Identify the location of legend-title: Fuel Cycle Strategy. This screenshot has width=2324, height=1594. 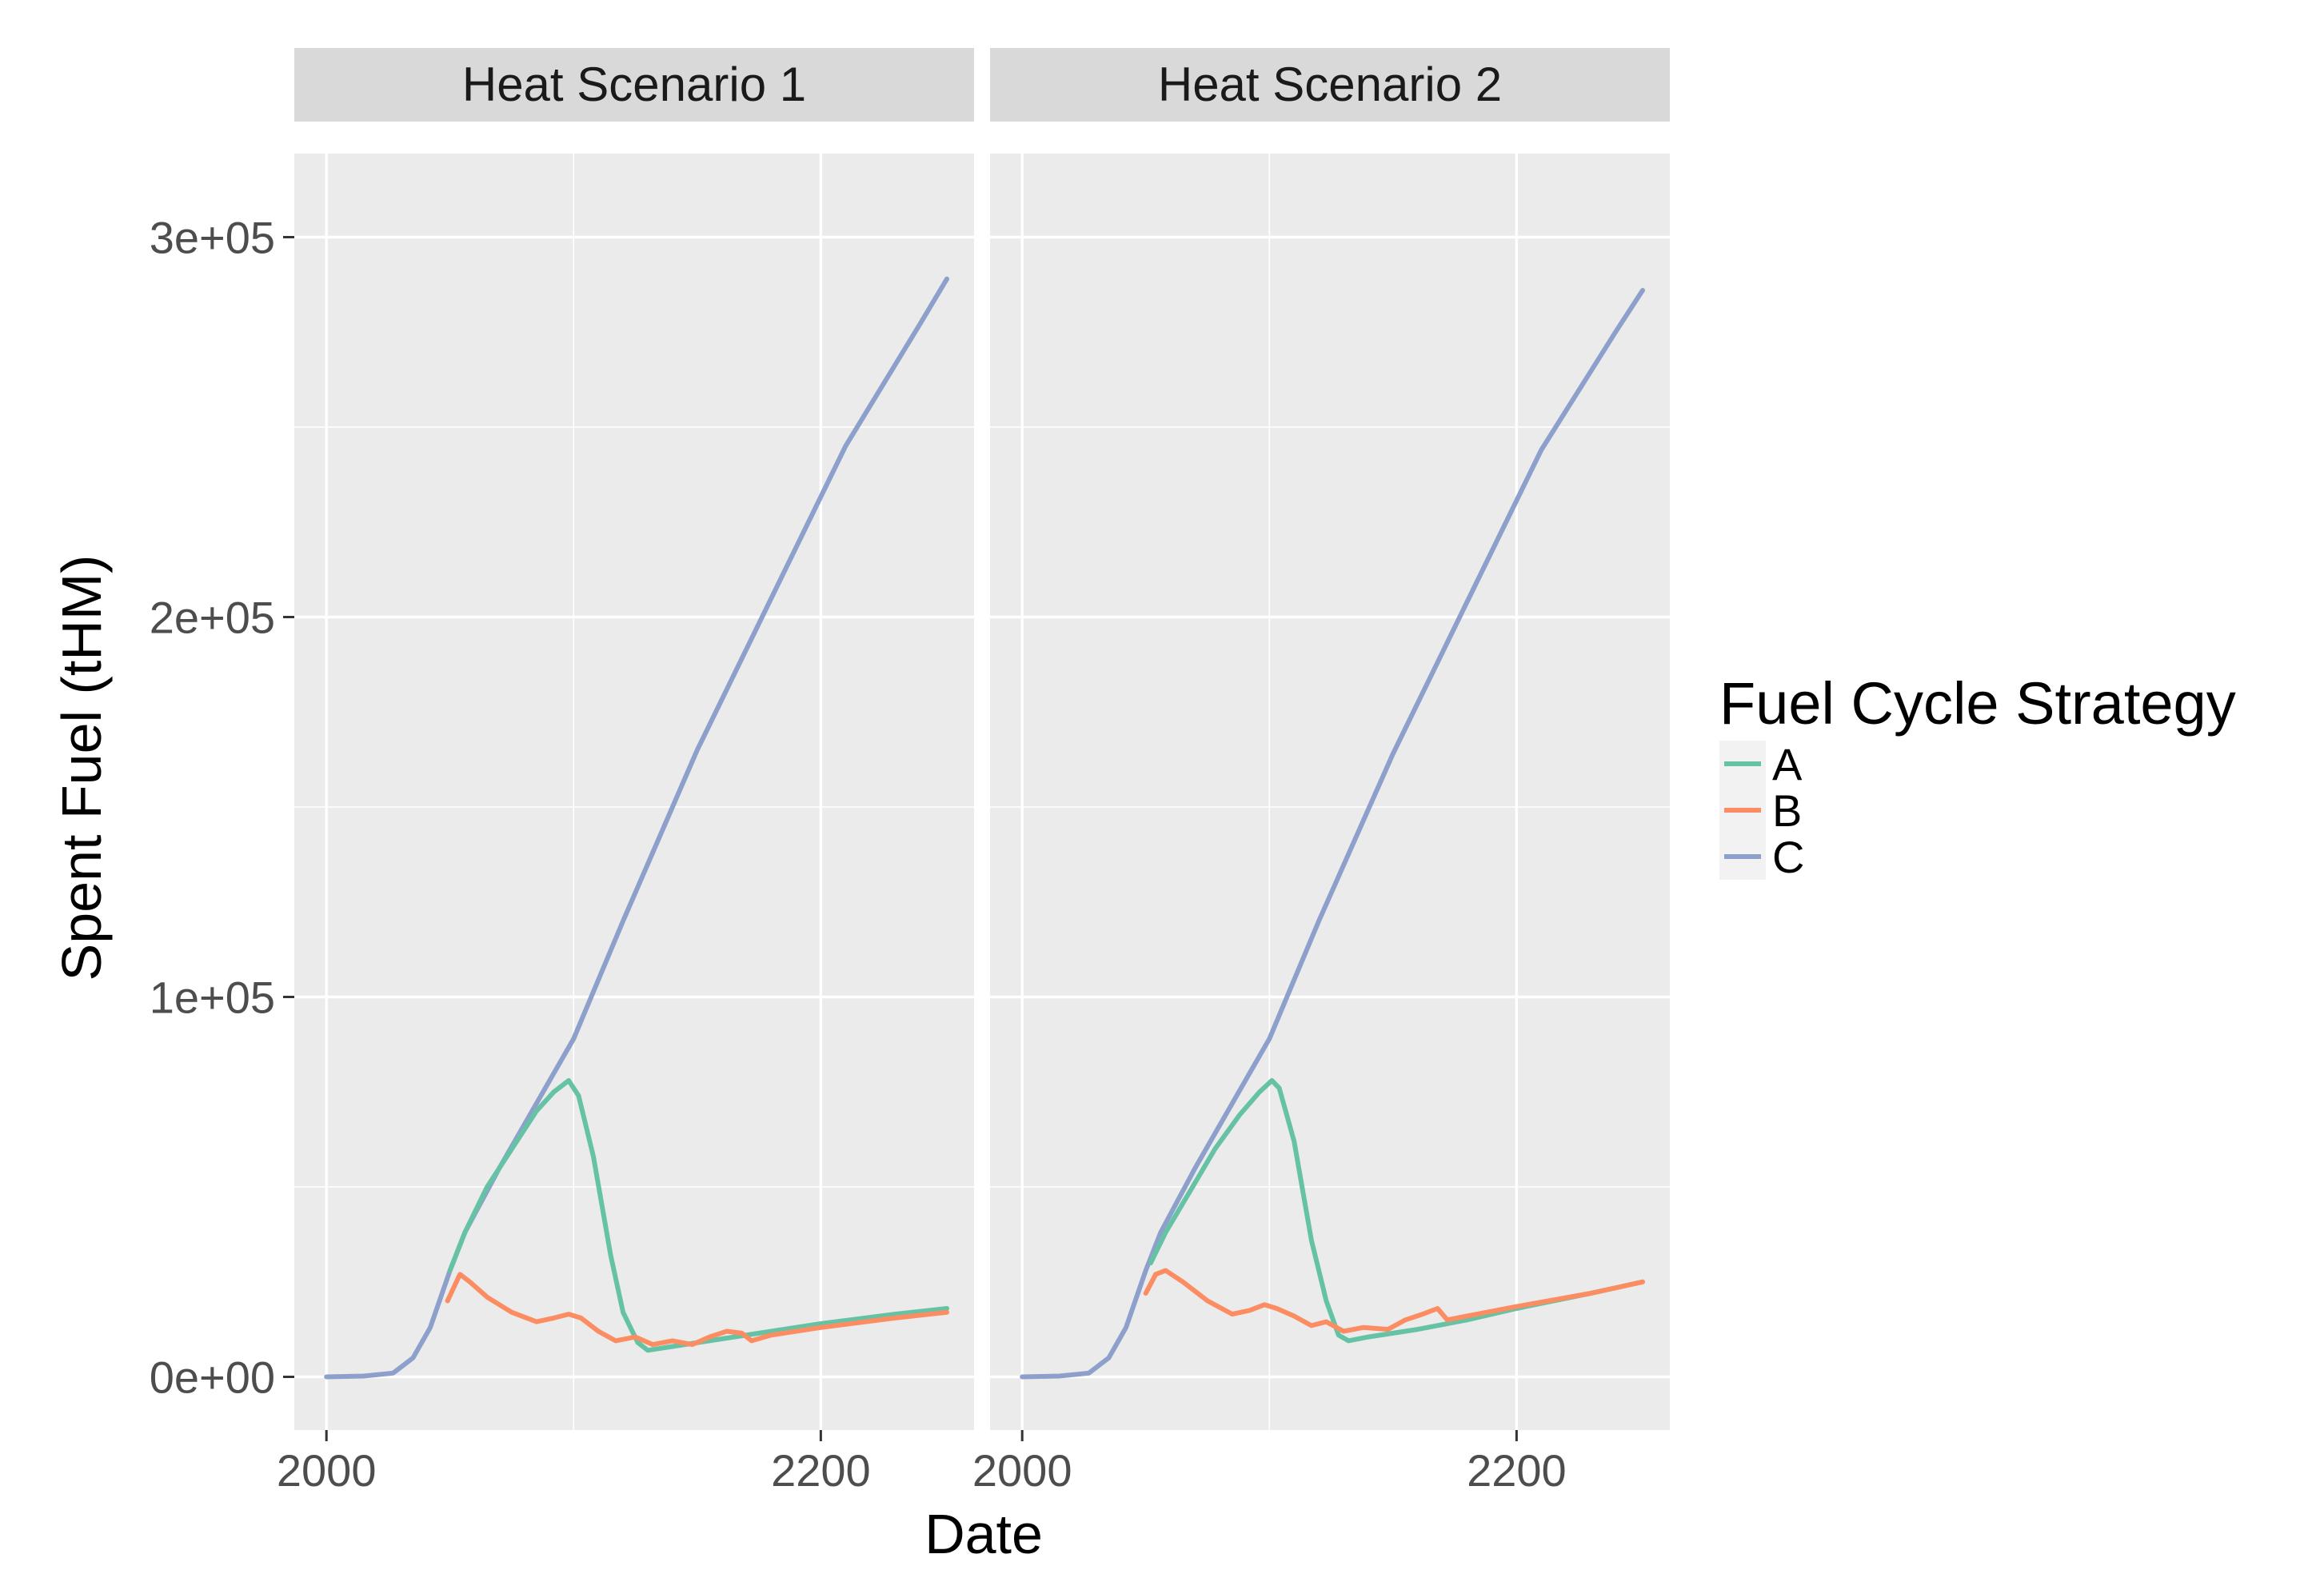
(1977, 703).